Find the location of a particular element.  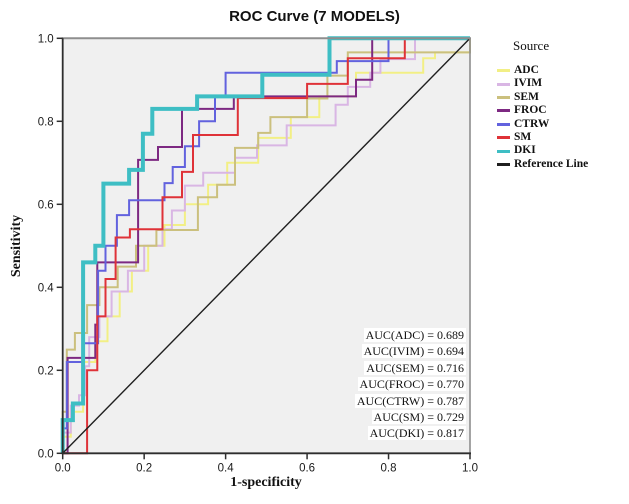

x-tick-label: 0.0 is located at coordinates (63, 468).